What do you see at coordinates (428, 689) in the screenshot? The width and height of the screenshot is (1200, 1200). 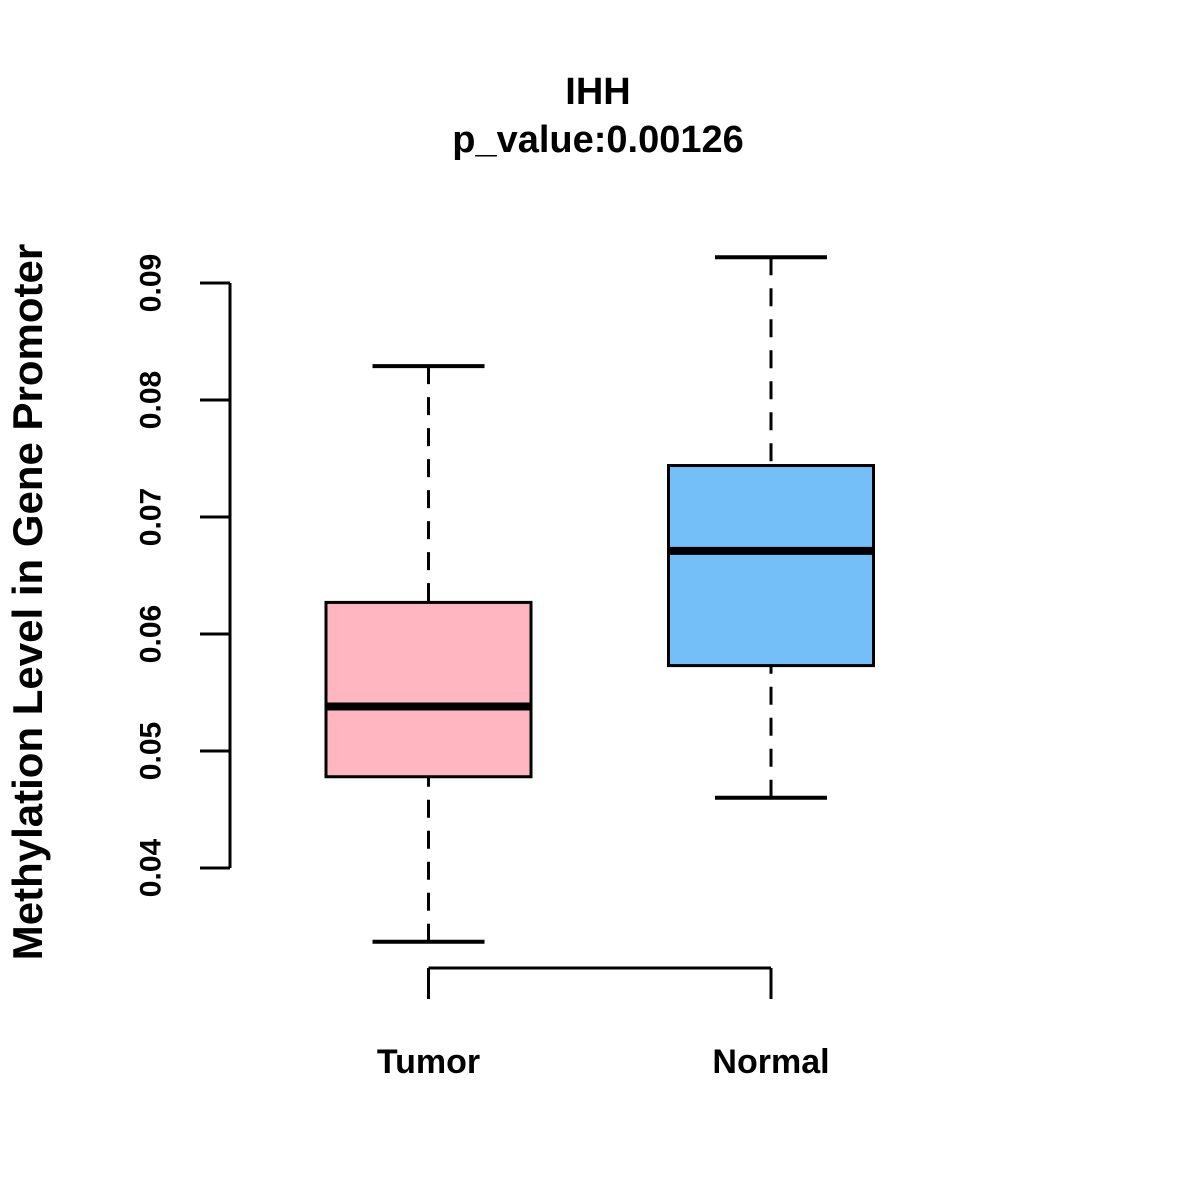 I see `box-tumor` at bounding box center [428, 689].